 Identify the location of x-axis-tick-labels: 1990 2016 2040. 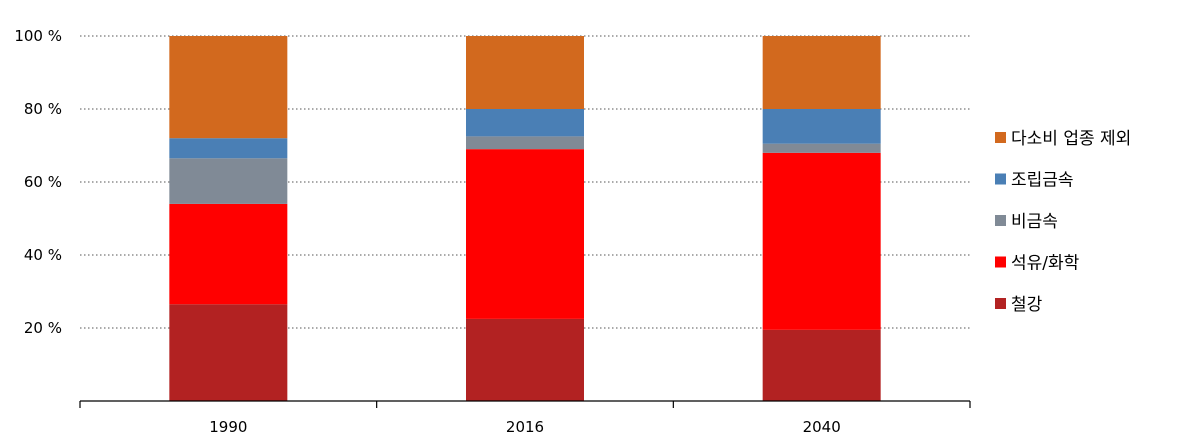
(525, 427).